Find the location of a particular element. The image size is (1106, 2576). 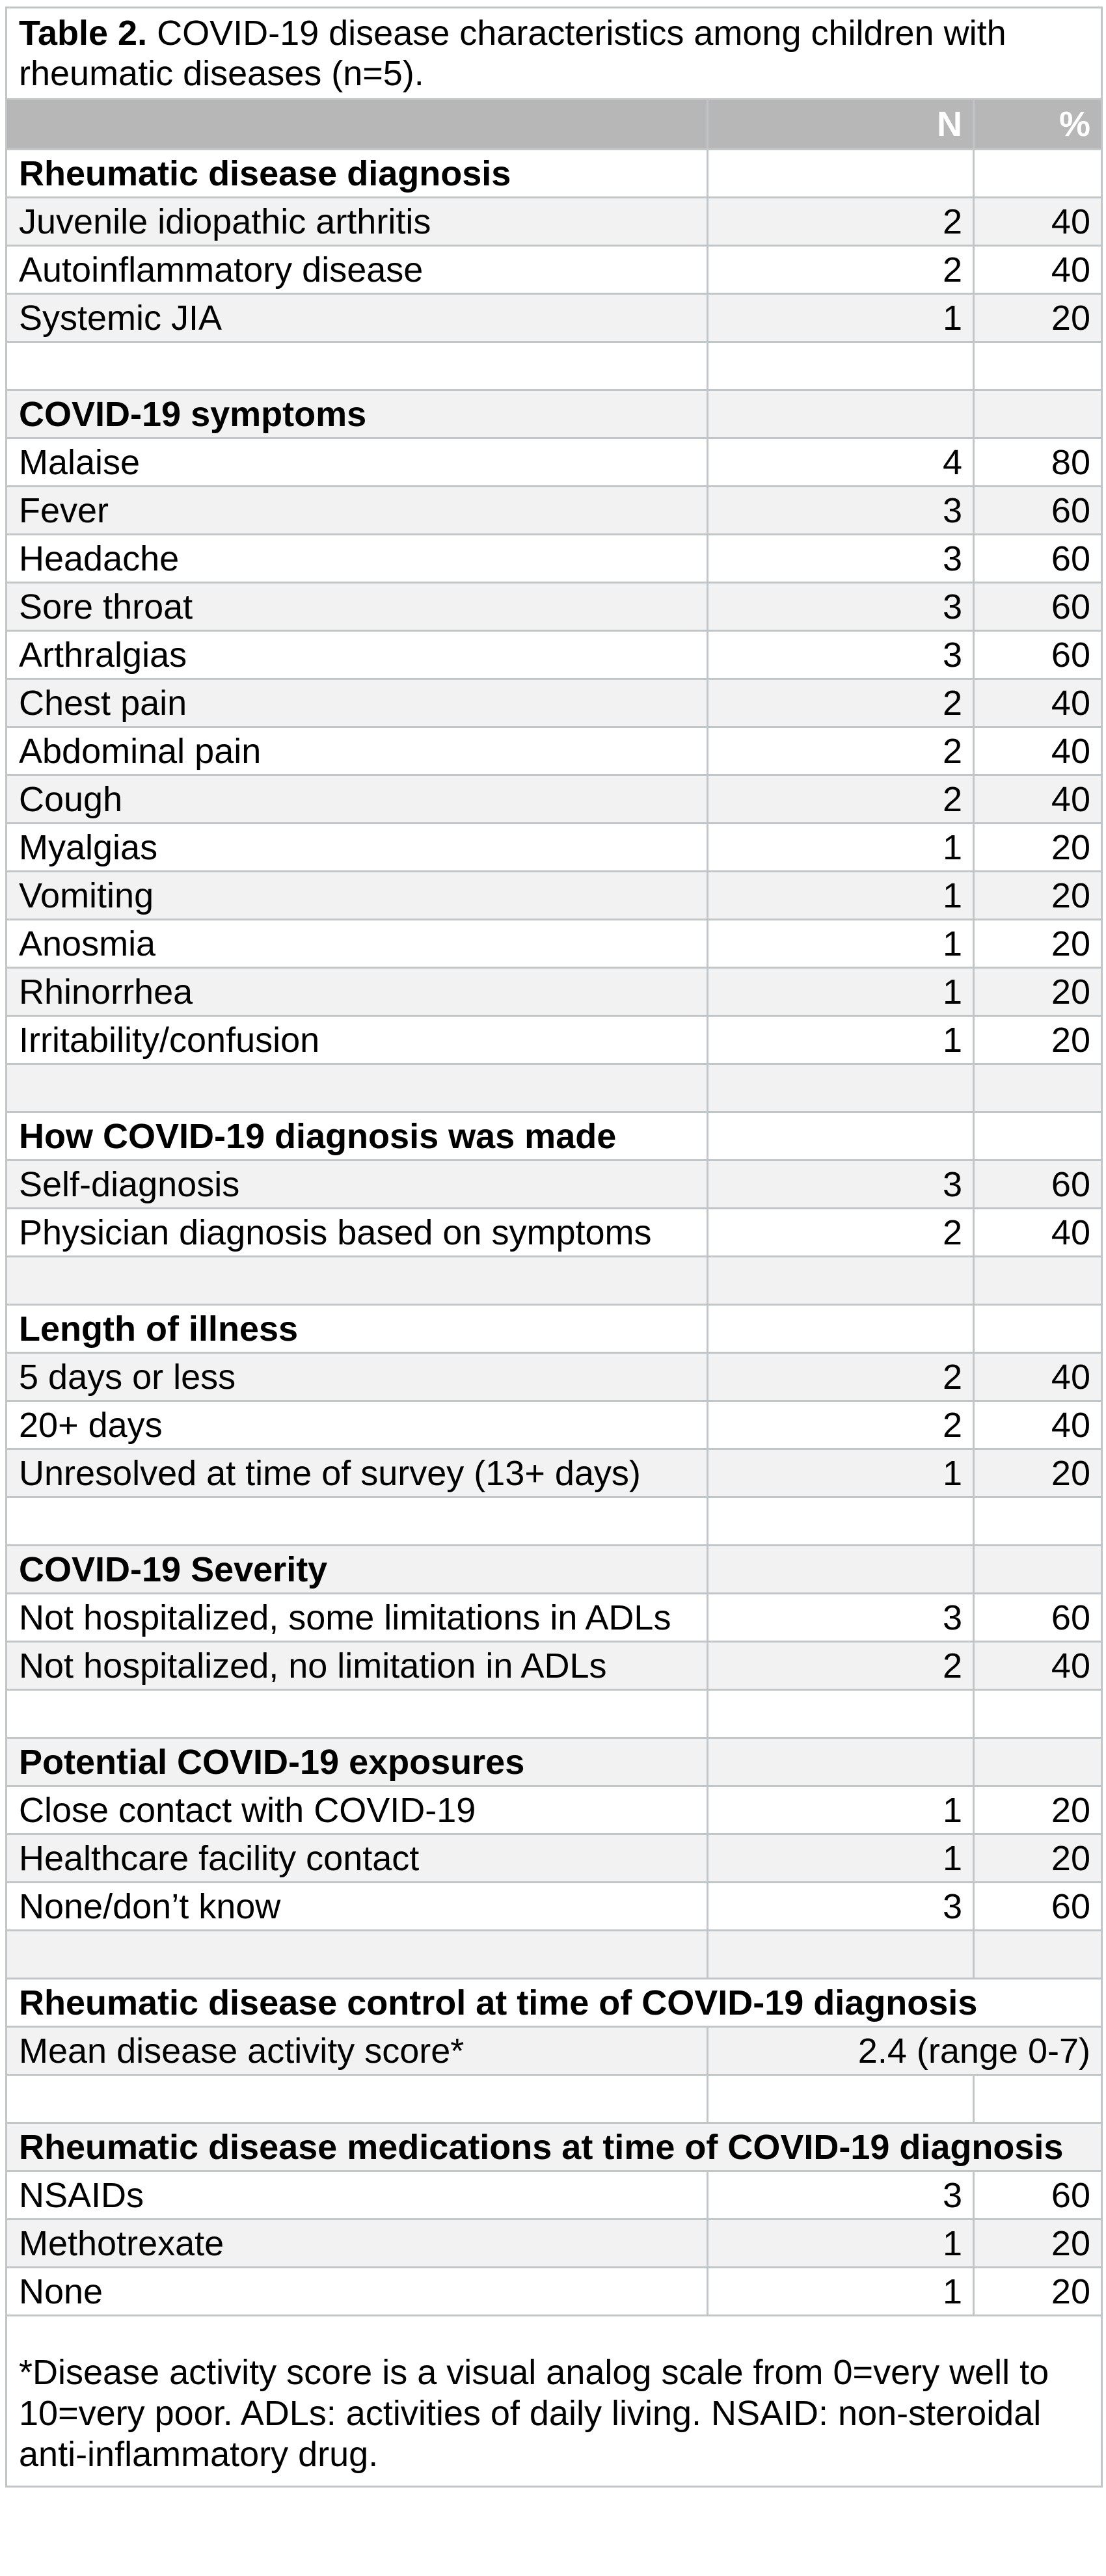

data-row: Myalgias 1 20 is located at coordinates (554, 847).